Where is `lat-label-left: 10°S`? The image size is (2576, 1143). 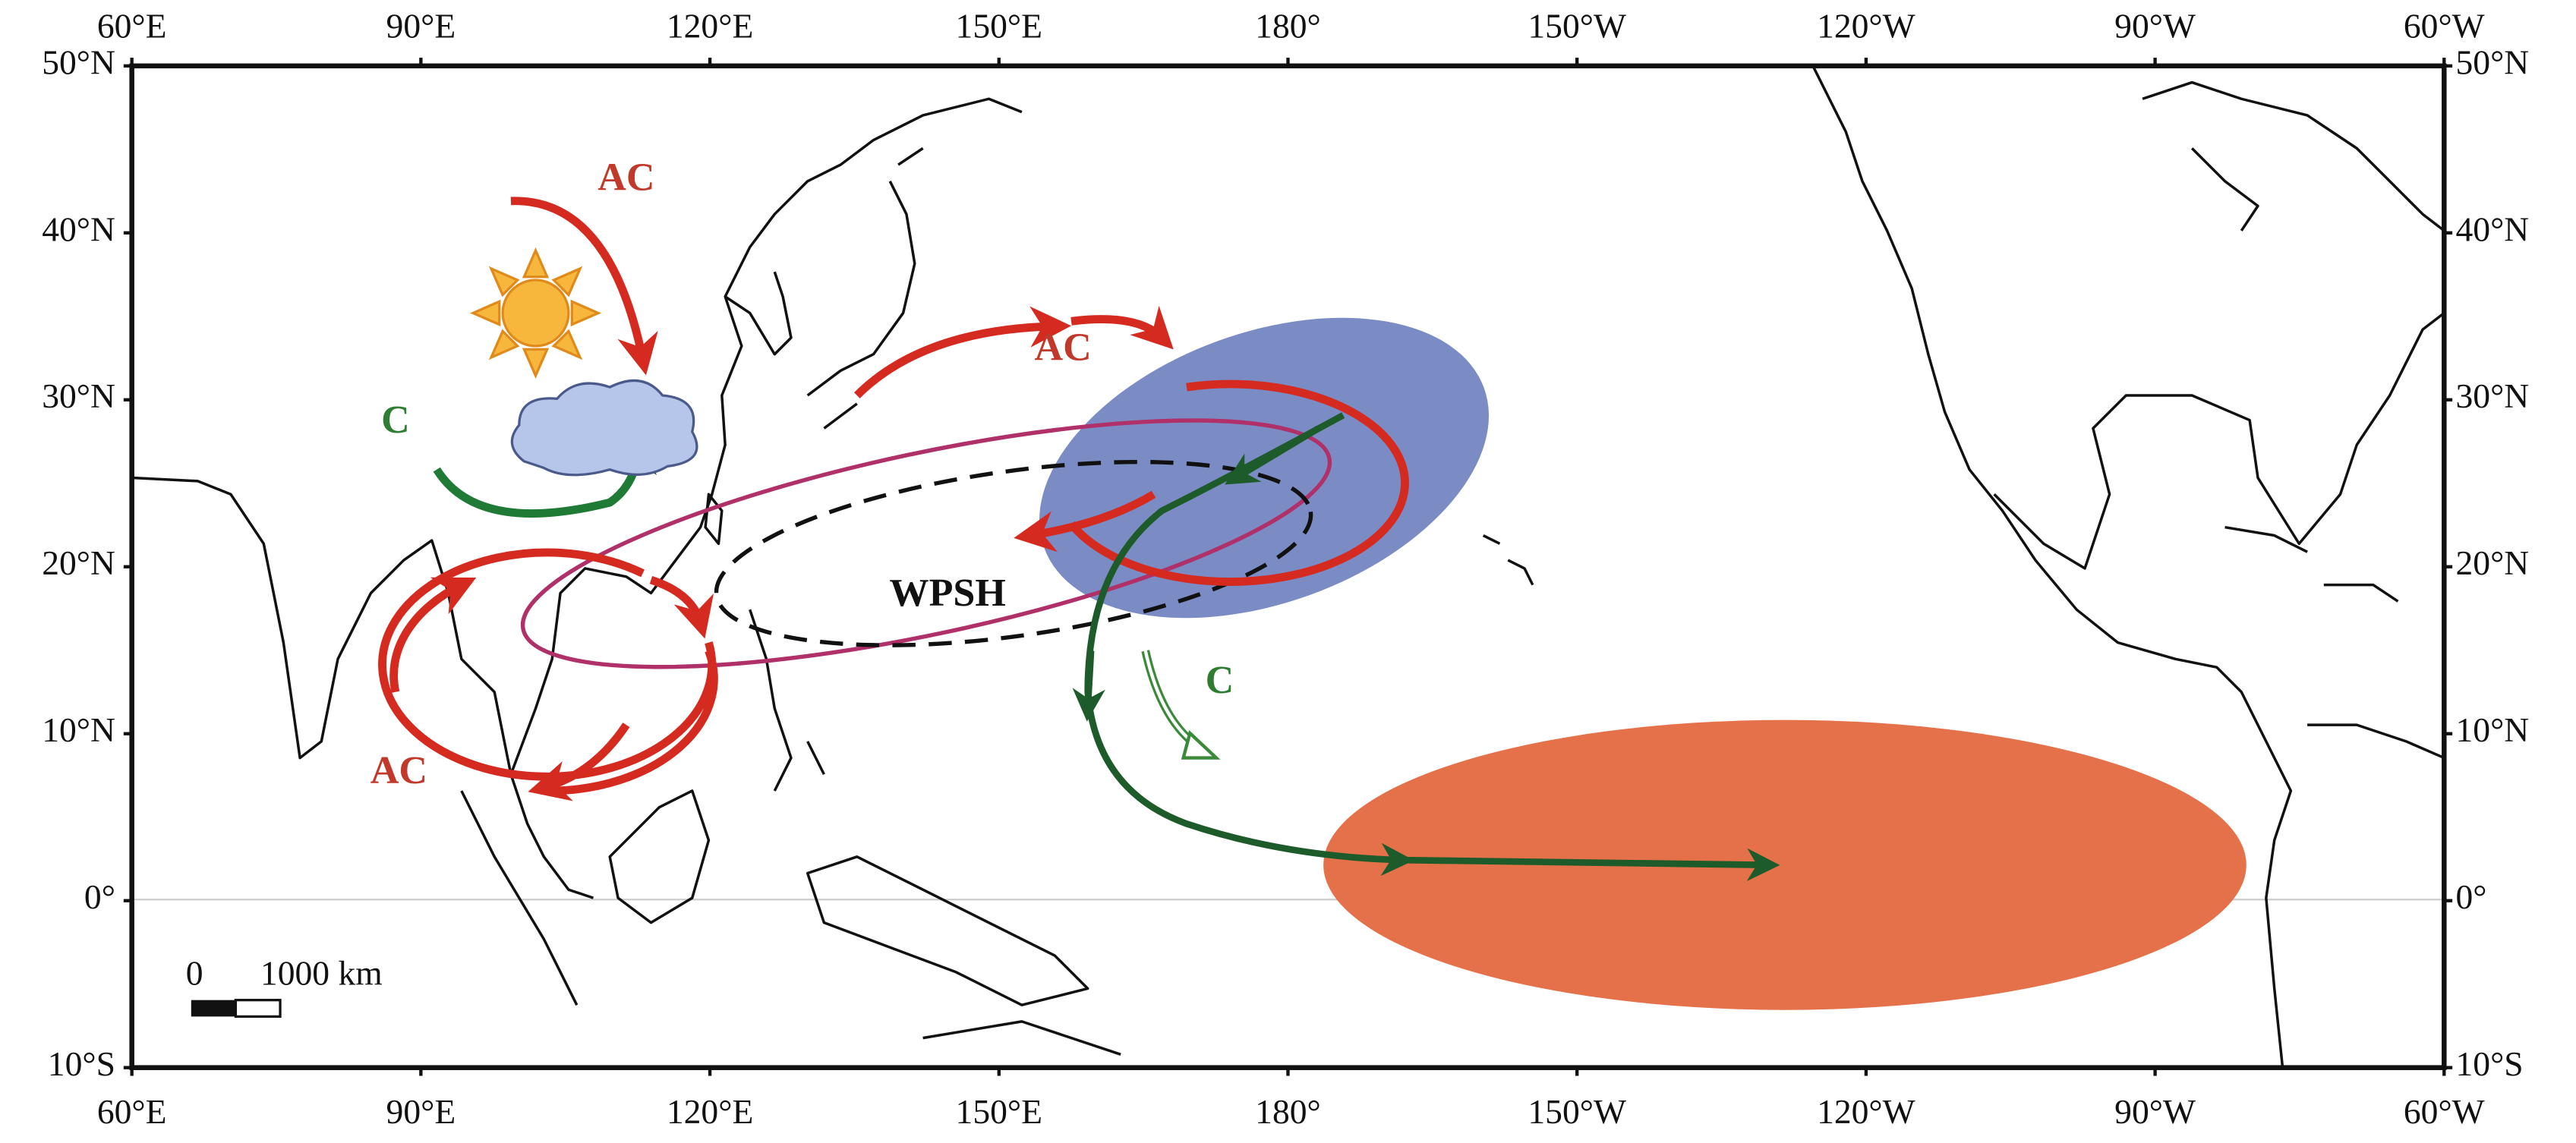
lat-label-left: 10°S is located at coordinates (81, 1063).